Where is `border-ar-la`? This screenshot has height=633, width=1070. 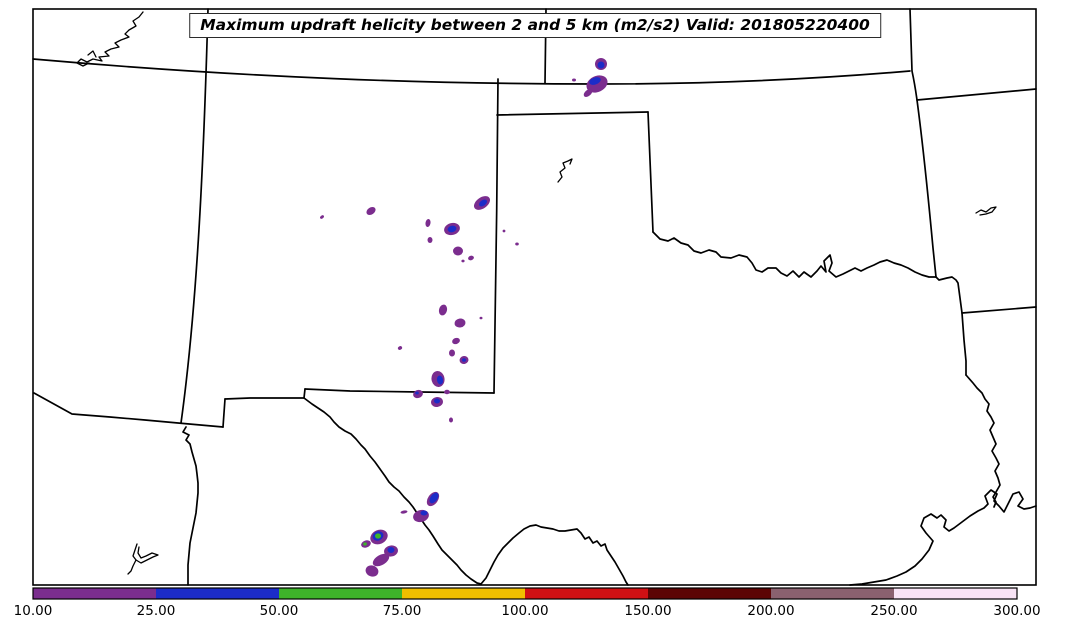
border-ar-la is located at coordinates (999, 310).